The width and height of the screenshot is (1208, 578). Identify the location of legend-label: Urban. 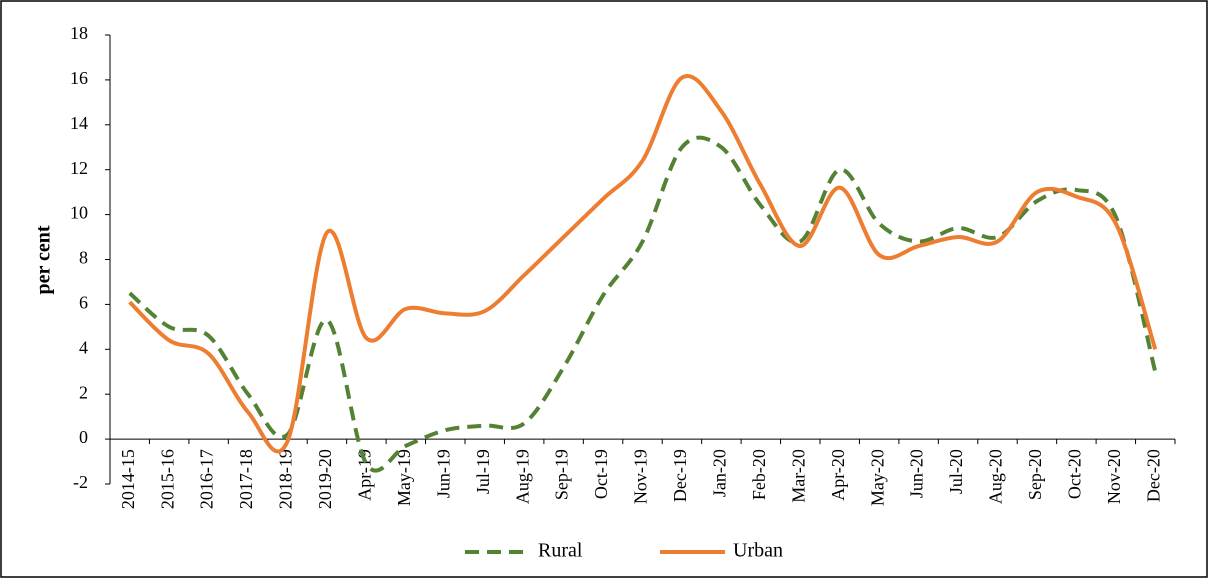
(758, 551).